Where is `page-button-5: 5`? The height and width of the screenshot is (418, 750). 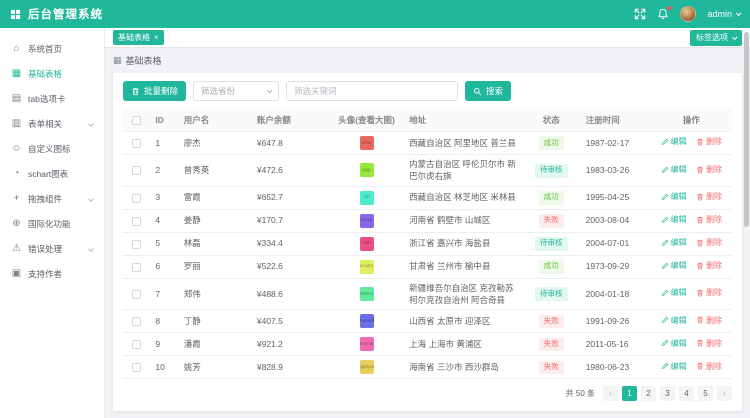 page-button-5: 5 is located at coordinates (705, 394).